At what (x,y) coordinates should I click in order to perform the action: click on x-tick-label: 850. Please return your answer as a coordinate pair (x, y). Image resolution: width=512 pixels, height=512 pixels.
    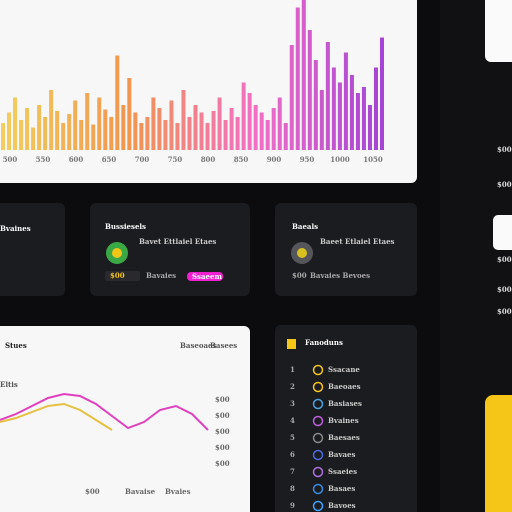
    Looking at the image, I should click on (241, 159).